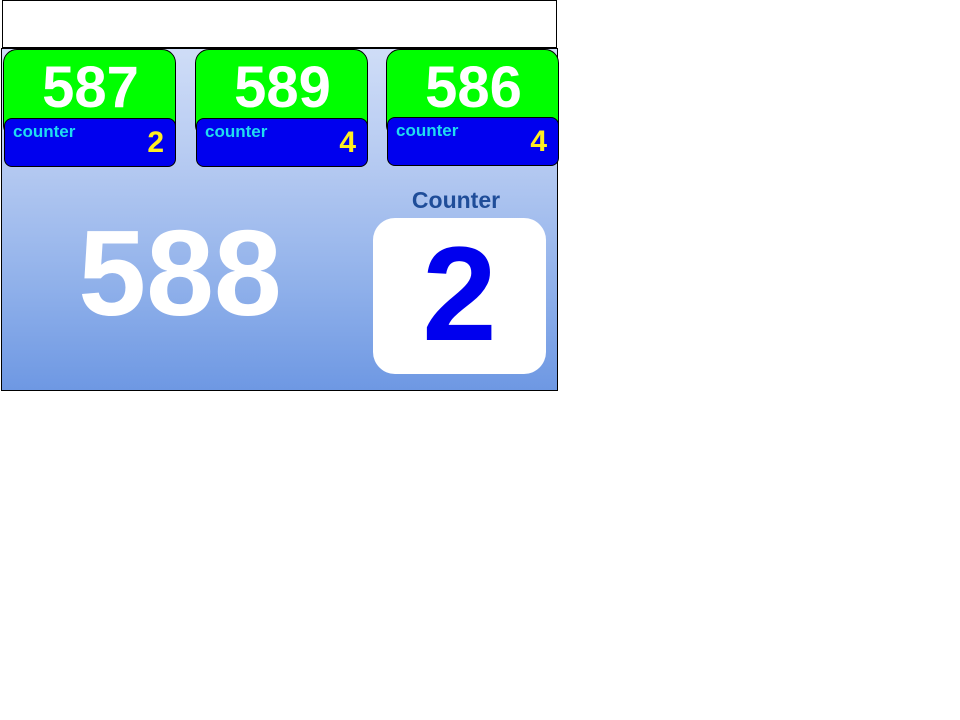 The height and width of the screenshot is (720, 960). I want to click on ticket-card-counter-panel: counter 2, so click(90, 142).